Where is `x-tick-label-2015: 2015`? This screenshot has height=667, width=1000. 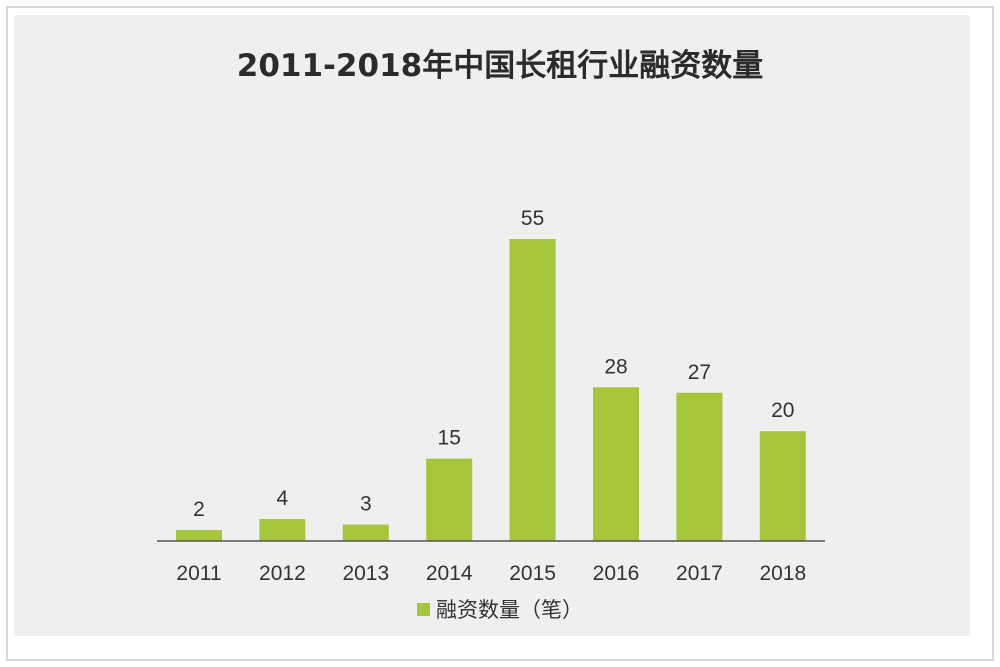
x-tick-label-2015: 2015 is located at coordinates (532, 573).